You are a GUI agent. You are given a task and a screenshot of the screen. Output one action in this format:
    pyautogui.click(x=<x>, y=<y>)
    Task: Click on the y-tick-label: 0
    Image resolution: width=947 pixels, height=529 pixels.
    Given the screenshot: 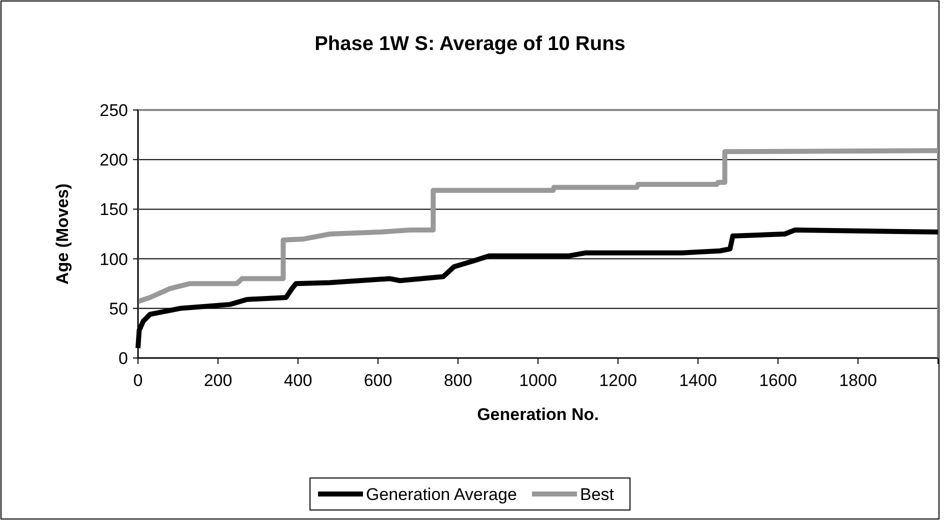 What is the action you would take?
    pyautogui.click(x=123, y=358)
    